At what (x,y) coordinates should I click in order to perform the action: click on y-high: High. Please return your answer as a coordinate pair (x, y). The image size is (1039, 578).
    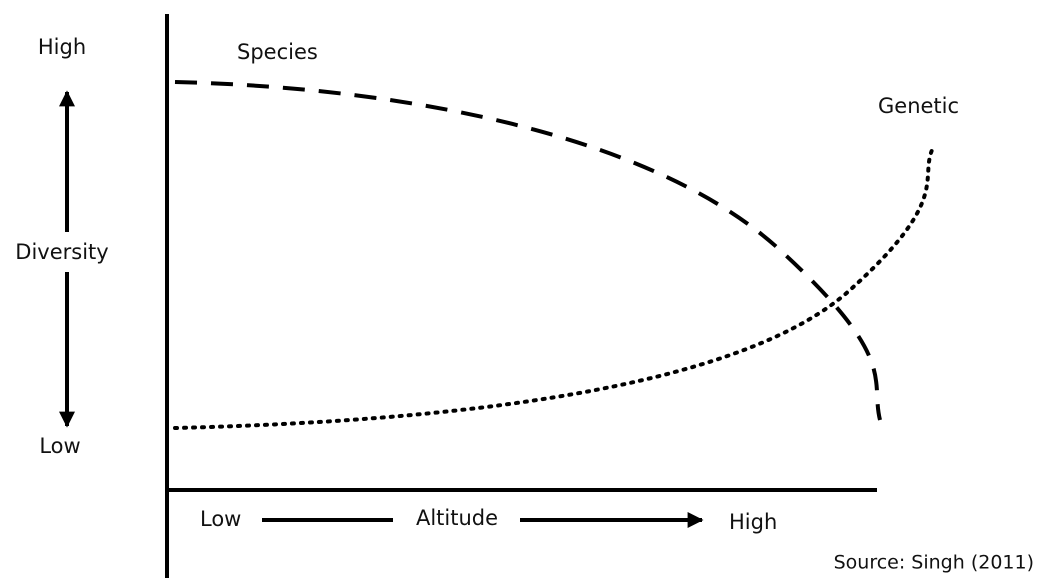
    Looking at the image, I should click on (62, 47).